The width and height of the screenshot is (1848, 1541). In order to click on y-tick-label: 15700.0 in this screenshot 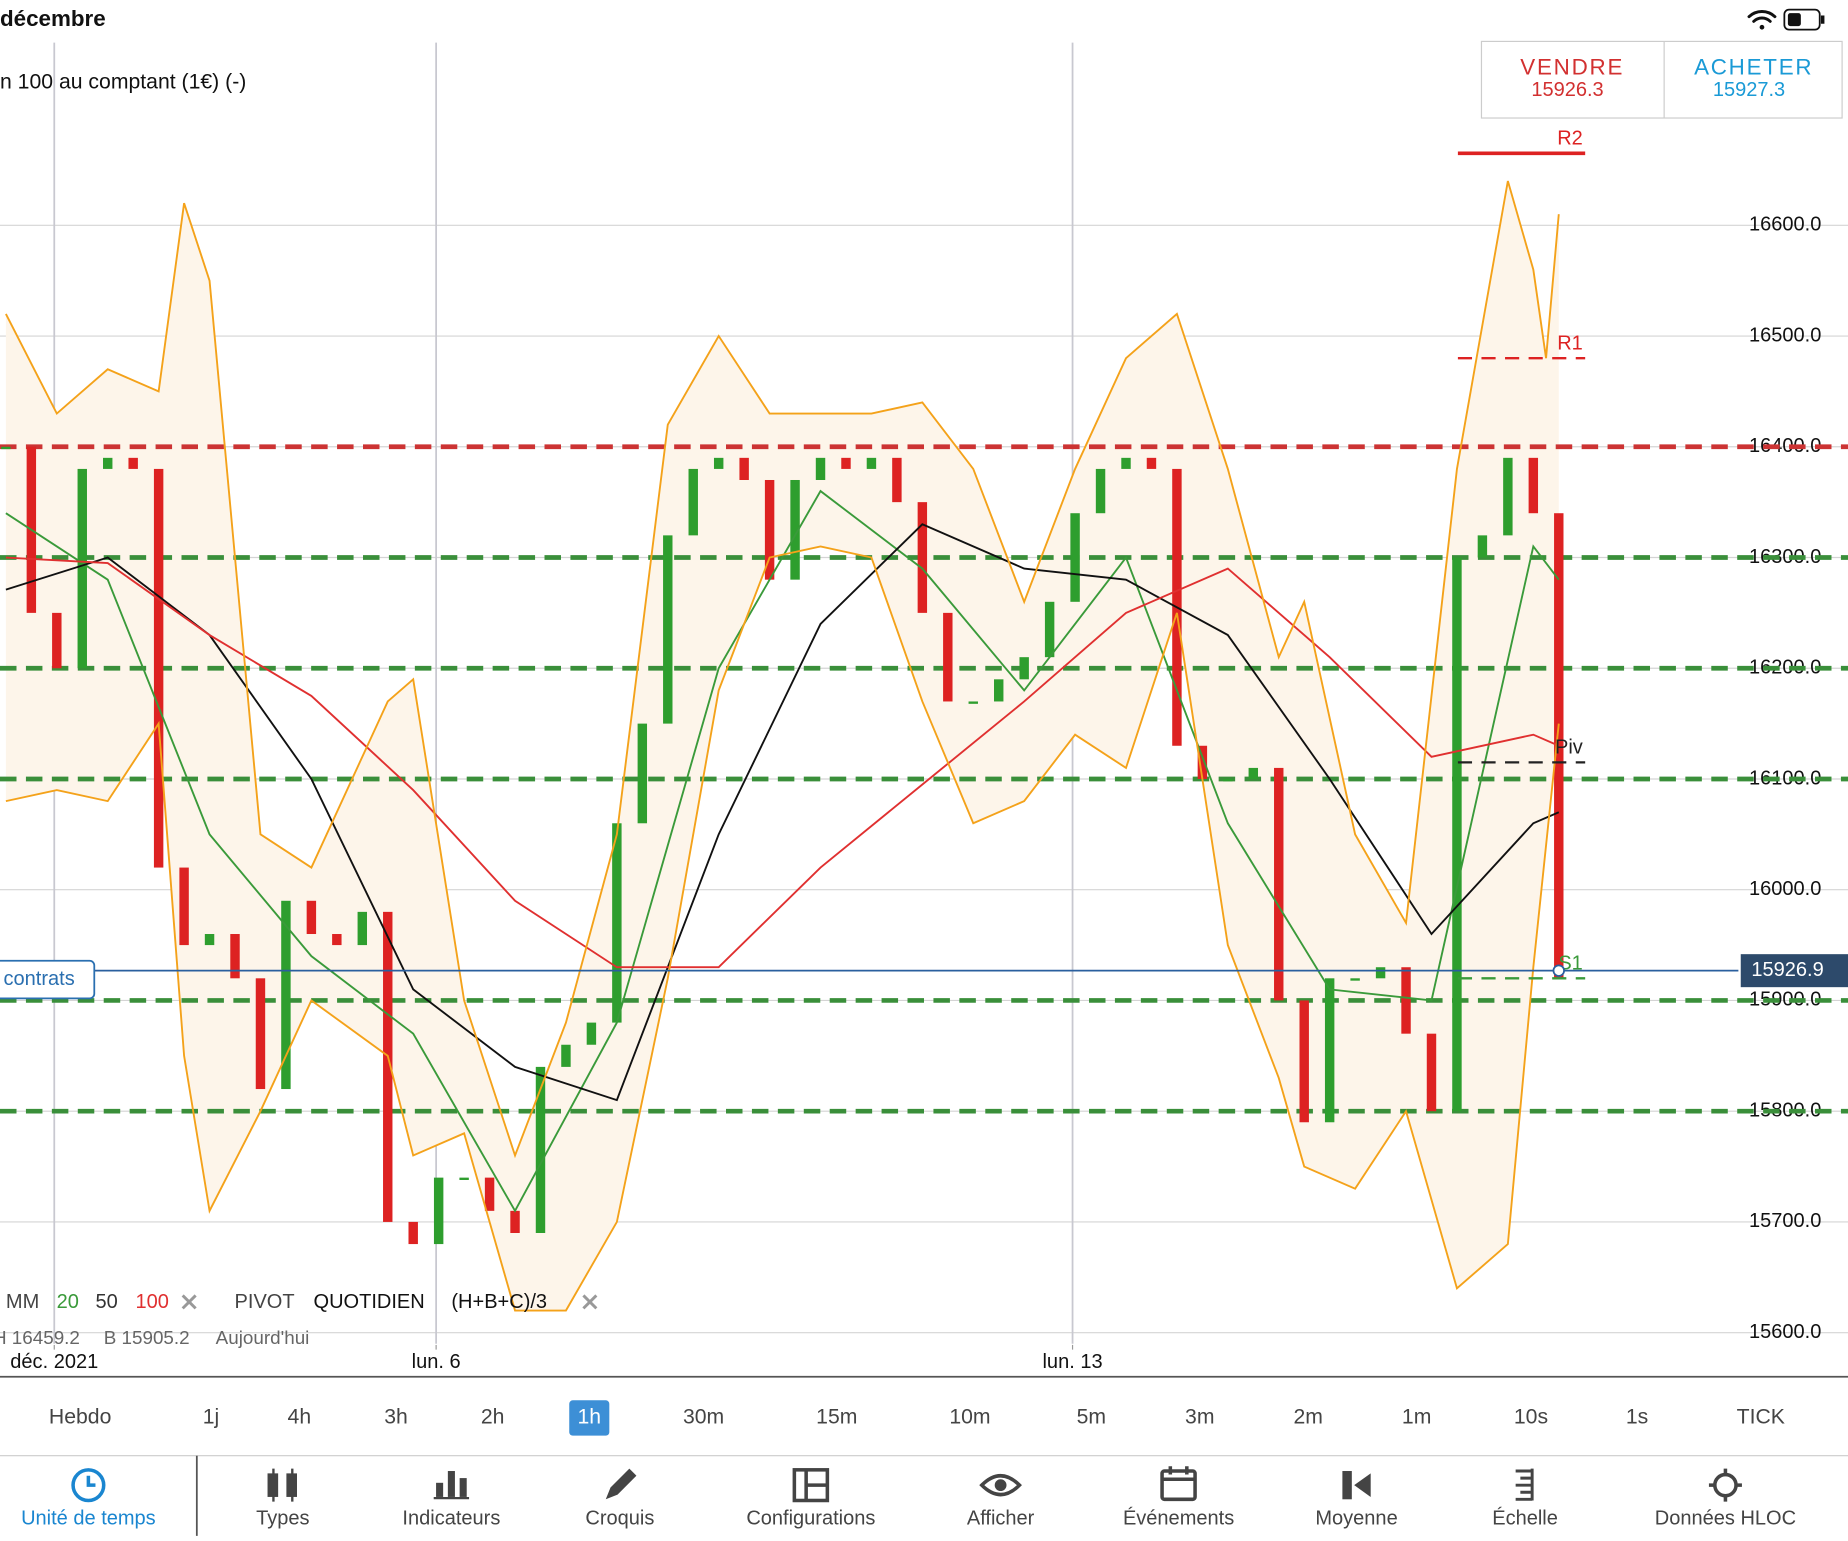, I will do `click(1785, 1221)`.